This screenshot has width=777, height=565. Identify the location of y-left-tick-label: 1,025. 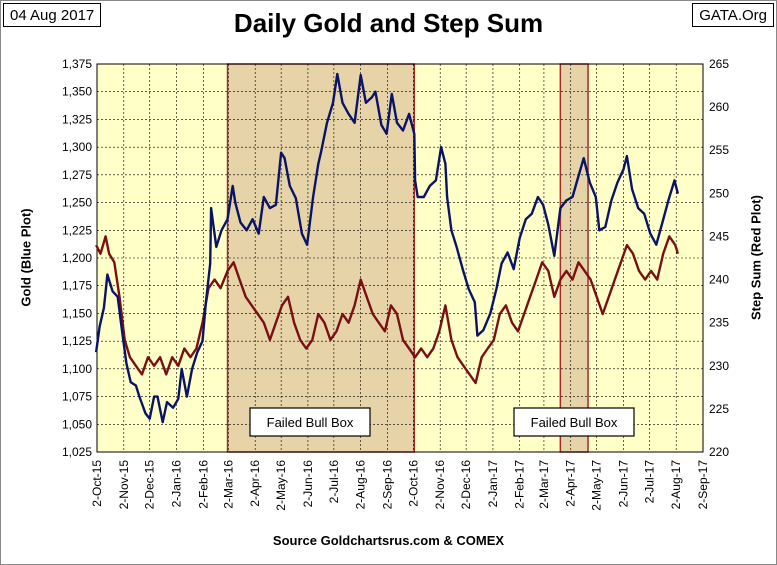
(77, 452).